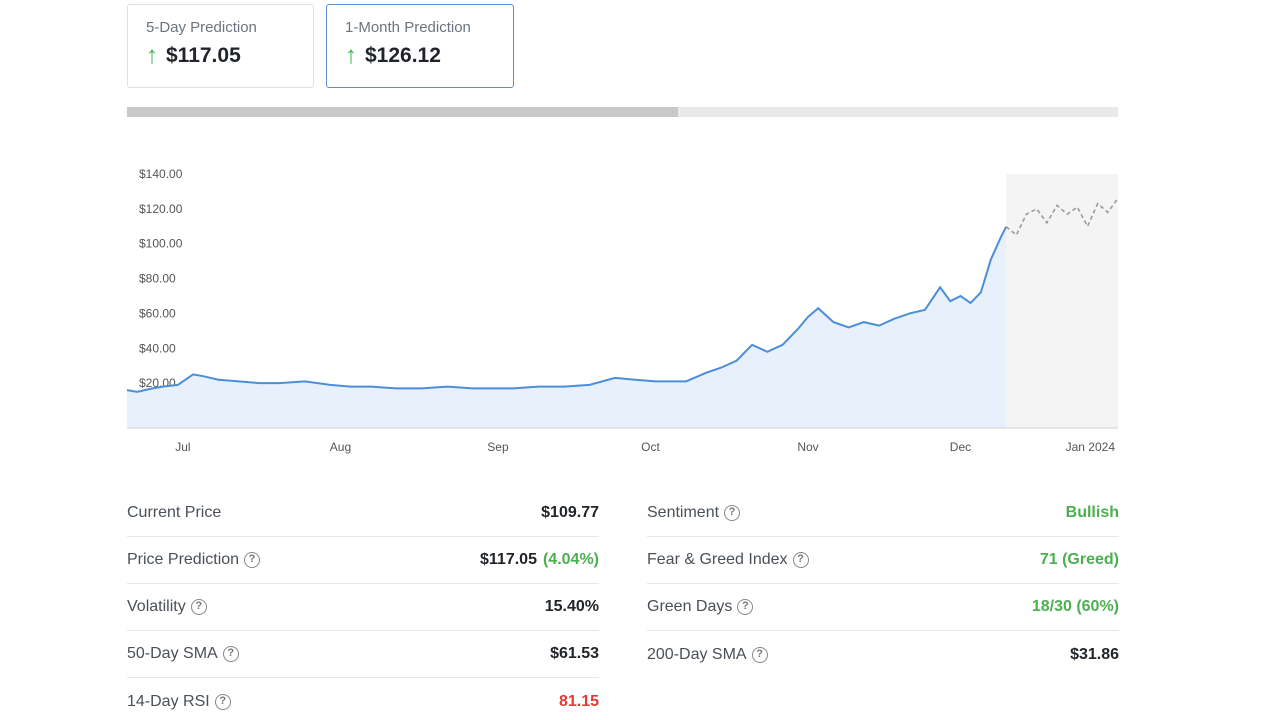  I want to click on stat-value-group: 71 (Greed), so click(1079, 560).